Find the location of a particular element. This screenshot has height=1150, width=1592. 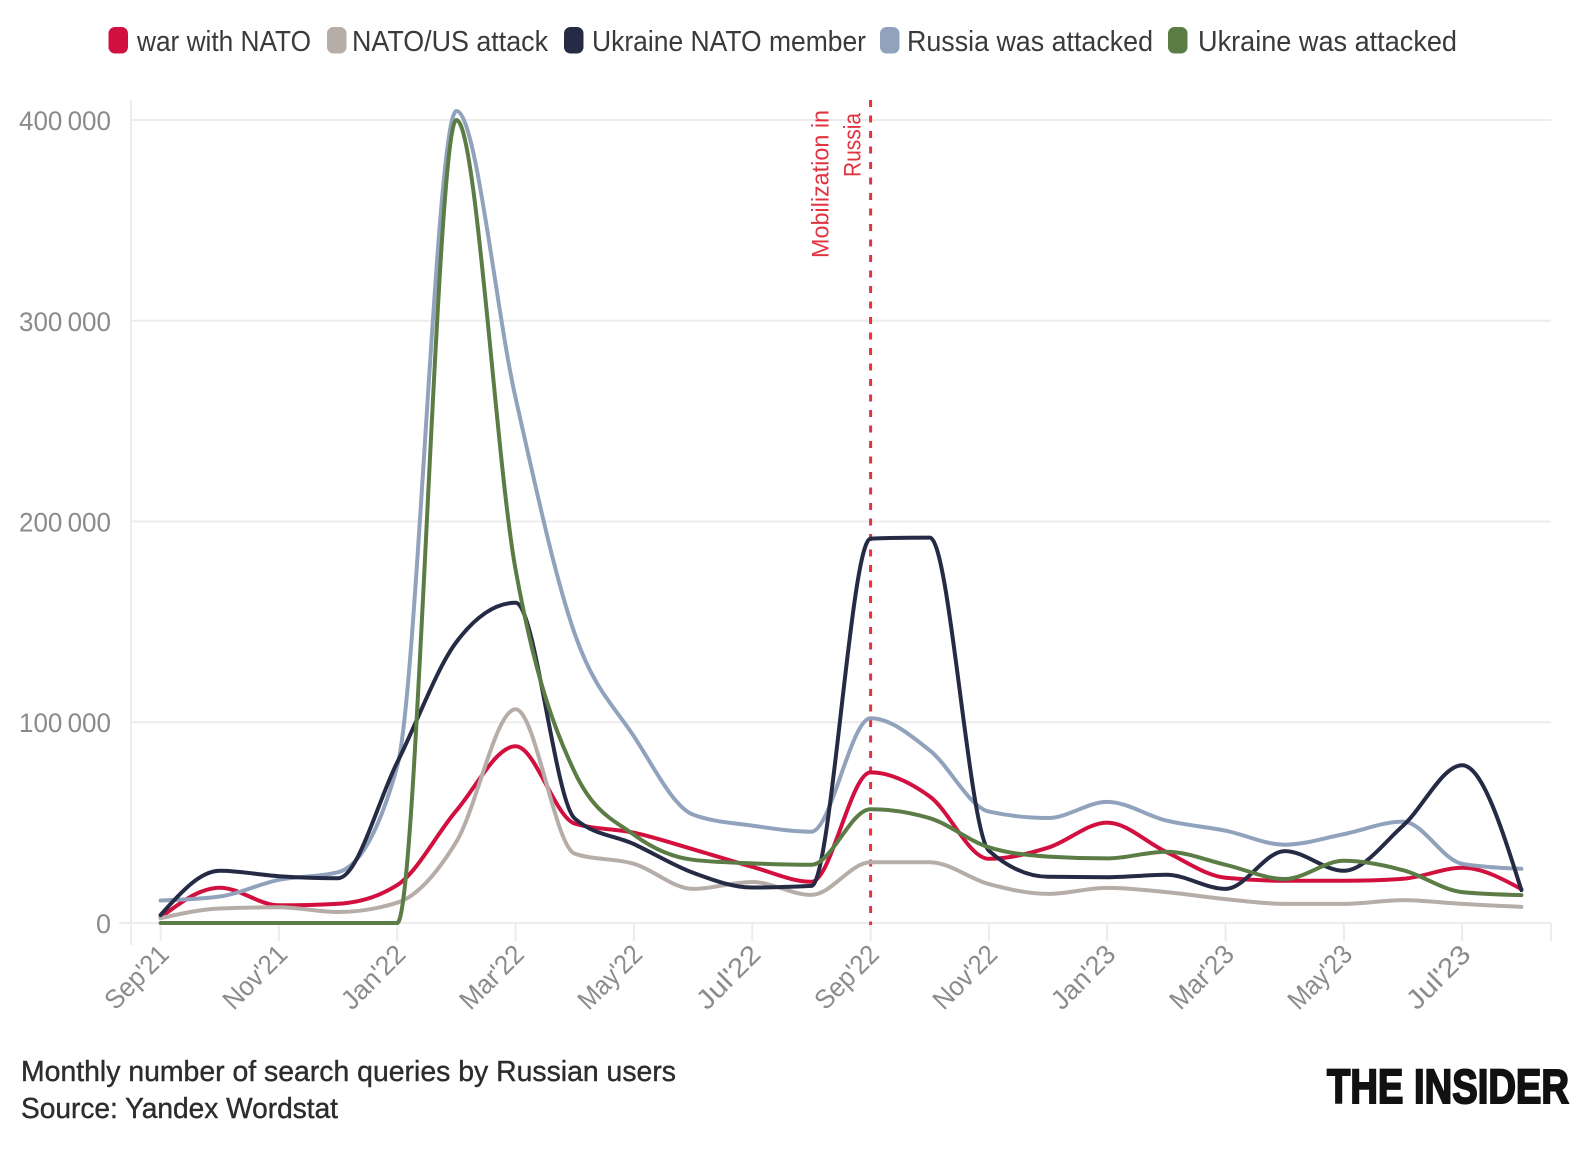

svg-text: 300 000 is located at coordinates (65, 322).